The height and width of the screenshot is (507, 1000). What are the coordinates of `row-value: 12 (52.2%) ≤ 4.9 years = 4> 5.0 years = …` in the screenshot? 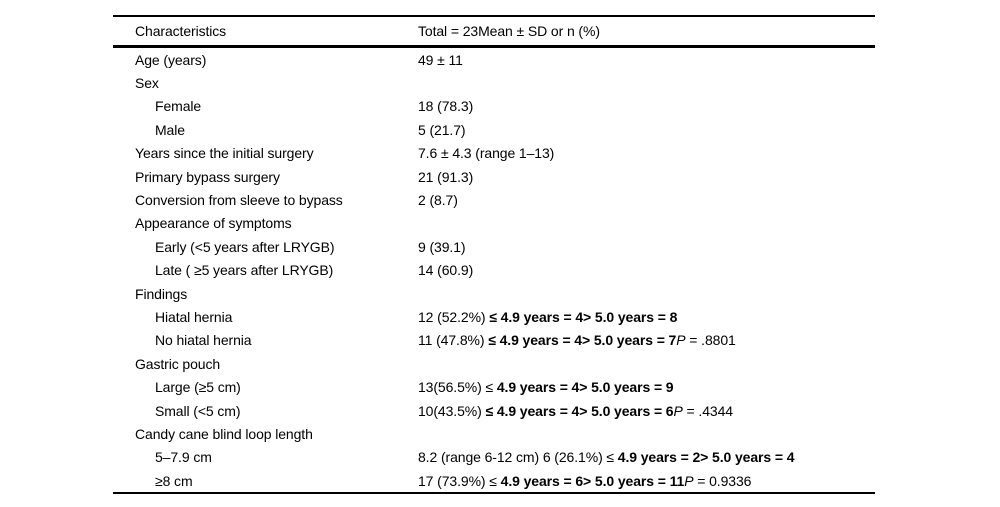 It's located at (646, 317).